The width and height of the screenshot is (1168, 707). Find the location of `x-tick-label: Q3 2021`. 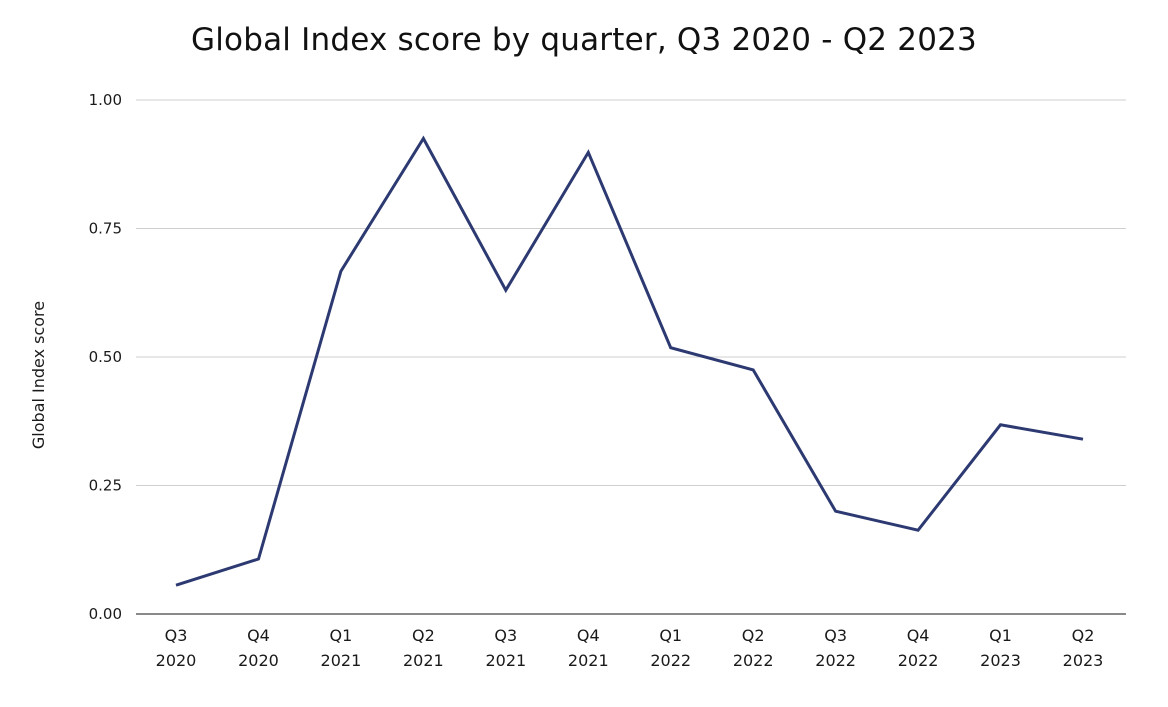

x-tick-label: Q3 2021 is located at coordinates (505, 648).